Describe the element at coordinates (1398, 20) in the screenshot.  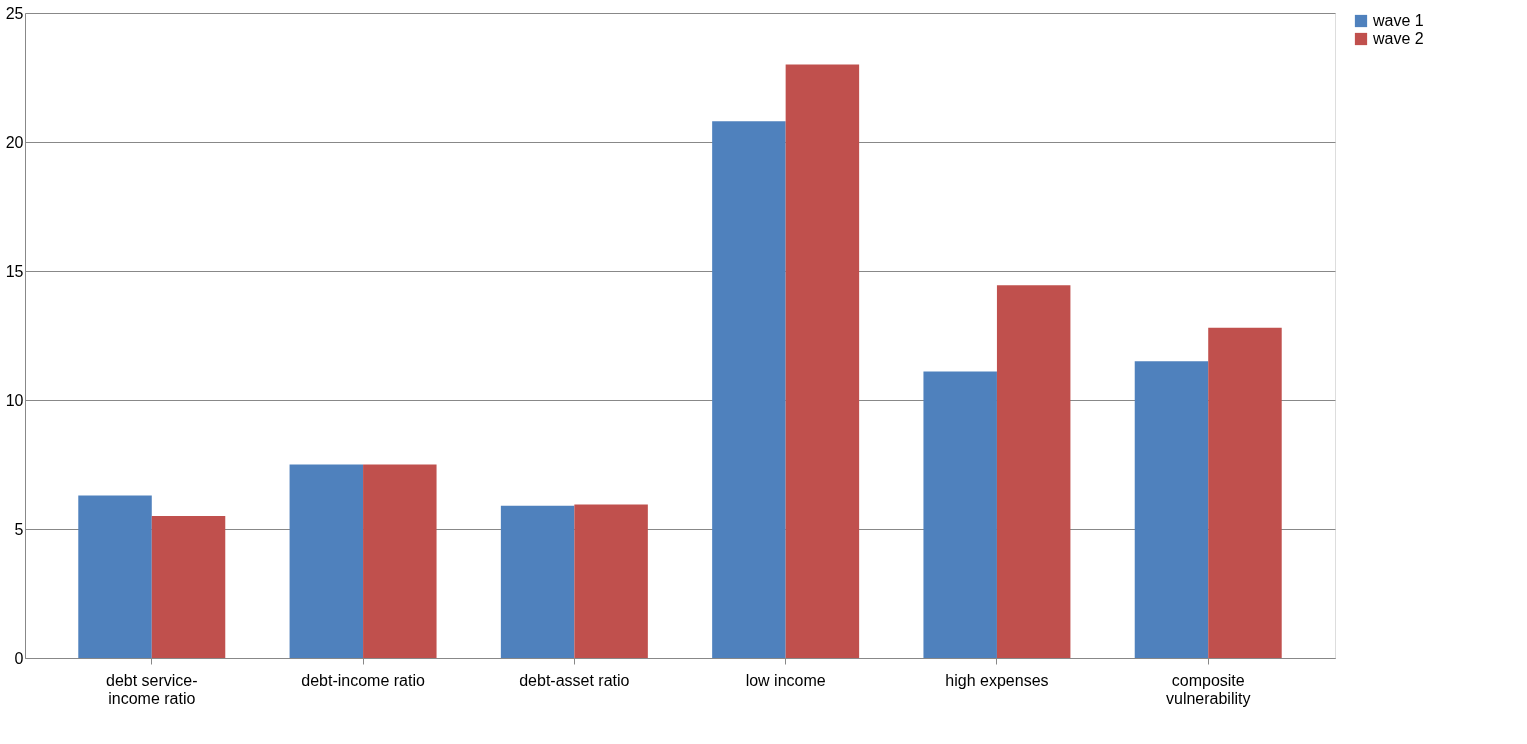
I see `legend-label: wave 1` at that location.